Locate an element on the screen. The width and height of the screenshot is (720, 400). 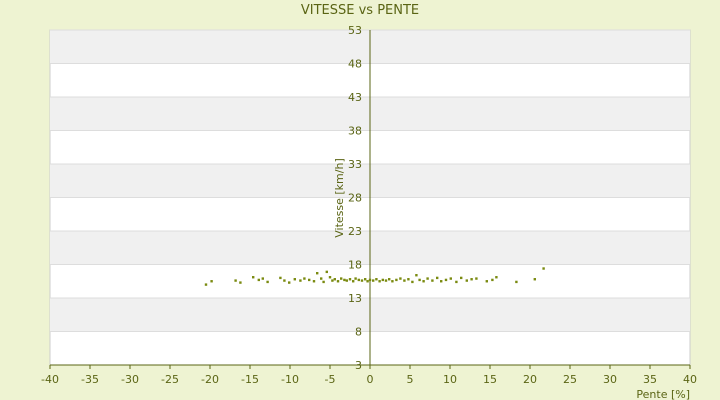
y-axis-ticks: 38131823283338434853 is located at coordinates (355, 198).